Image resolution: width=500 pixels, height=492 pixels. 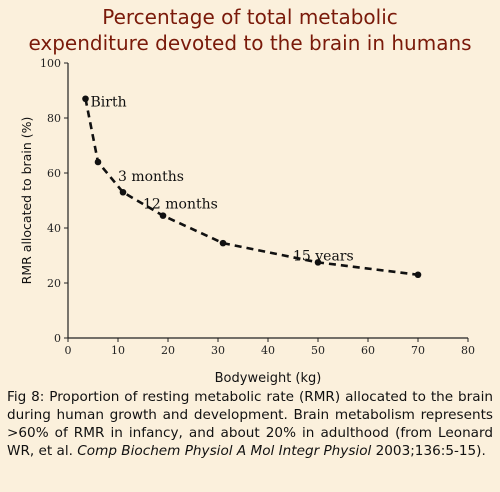 What do you see at coordinates (218, 350) in the screenshot?
I see `x-tick-label: 30` at bounding box center [218, 350].